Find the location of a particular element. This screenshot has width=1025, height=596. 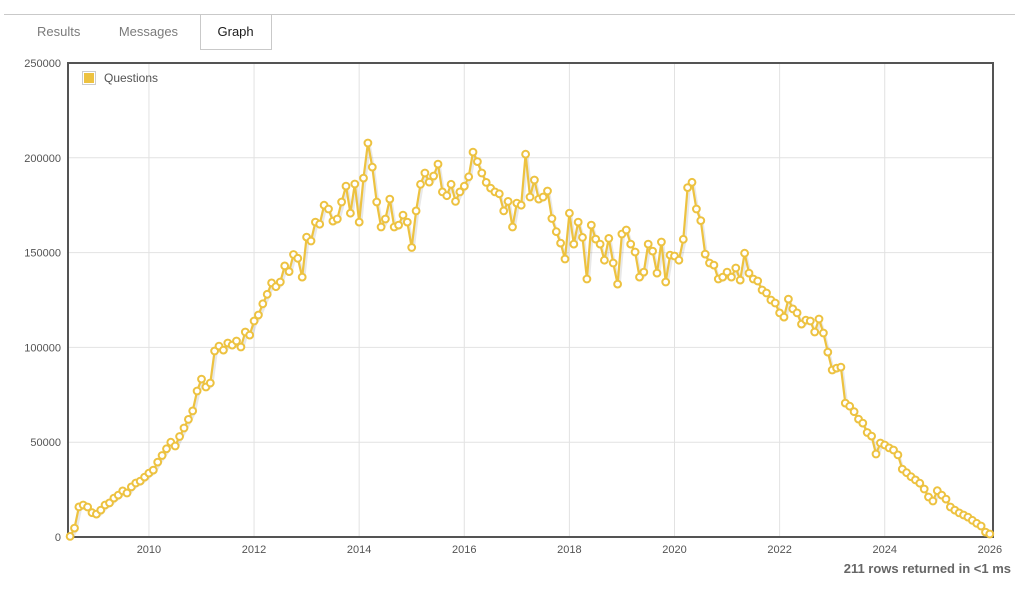

tab-results: Results is located at coordinates (59, 32).